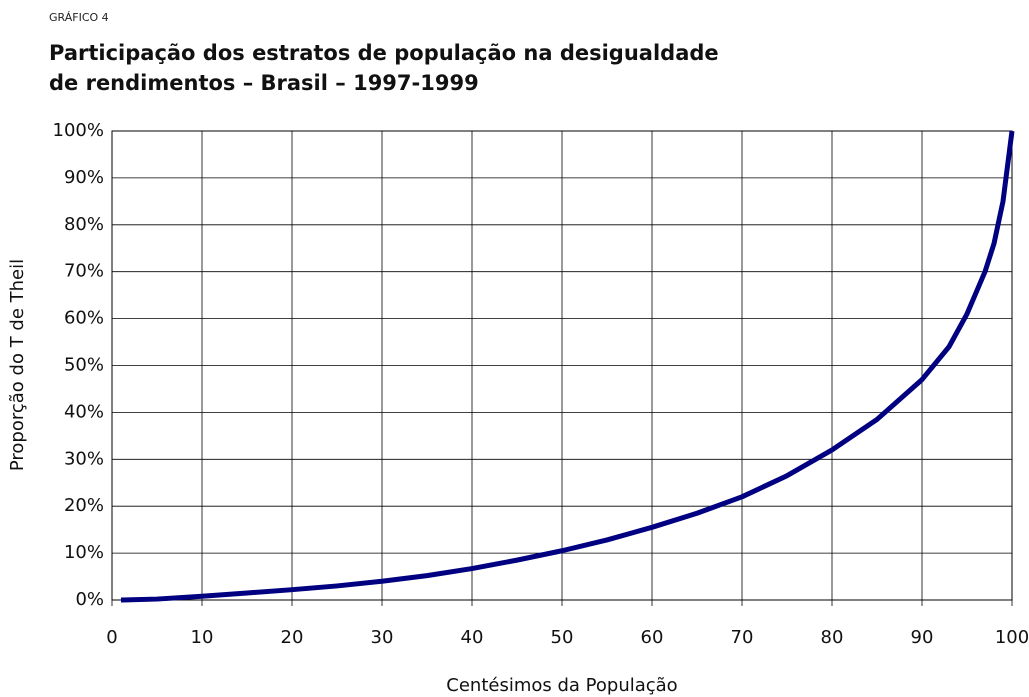 The height and width of the screenshot is (697, 1029). What do you see at coordinates (17, 365) in the screenshot?
I see `y-axis-label: Proporção do T de Theil` at bounding box center [17, 365].